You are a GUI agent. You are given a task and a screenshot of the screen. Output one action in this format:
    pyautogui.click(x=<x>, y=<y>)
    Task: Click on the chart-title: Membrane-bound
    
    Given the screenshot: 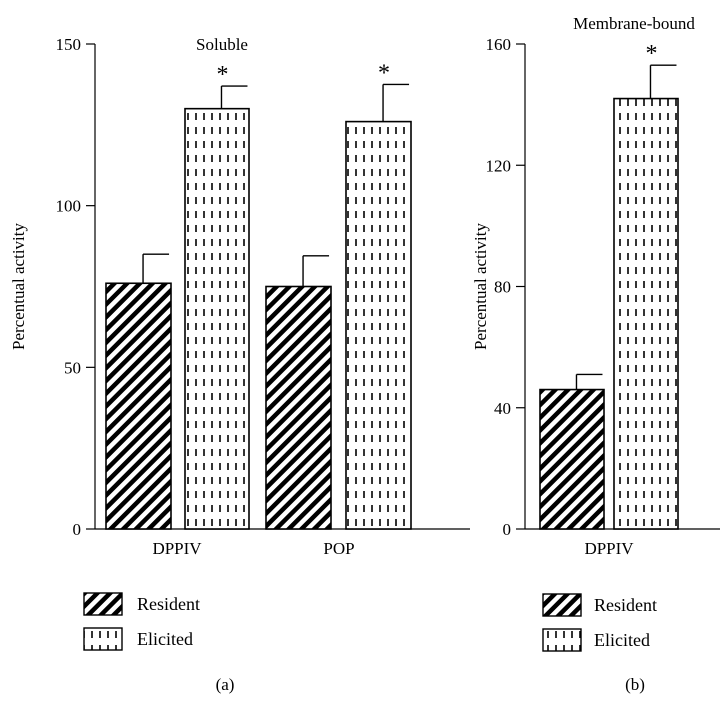 What is the action you would take?
    pyautogui.click(x=634, y=23)
    